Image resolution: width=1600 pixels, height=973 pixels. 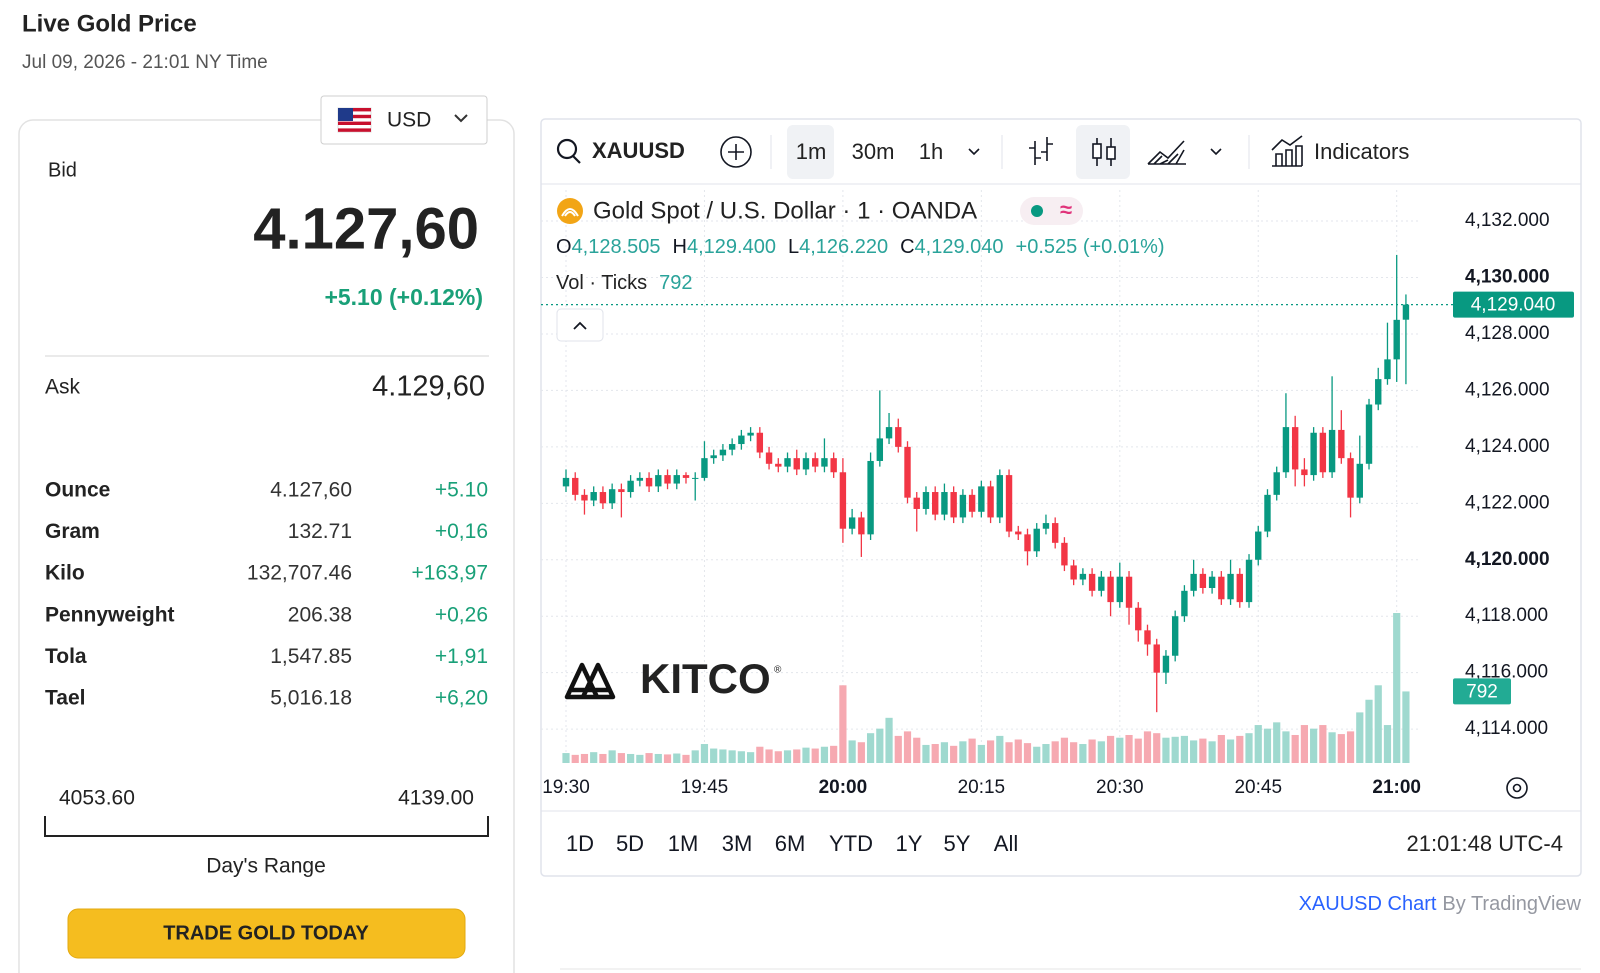 What do you see at coordinates (1511, 904) in the screenshot?
I see `attribution-by: By TradingView` at bounding box center [1511, 904].